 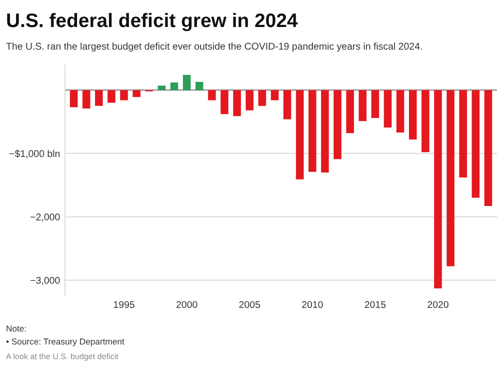 What do you see at coordinates (65, 342) in the screenshot?
I see `text: • Source: Treasury Department` at bounding box center [65, 342].